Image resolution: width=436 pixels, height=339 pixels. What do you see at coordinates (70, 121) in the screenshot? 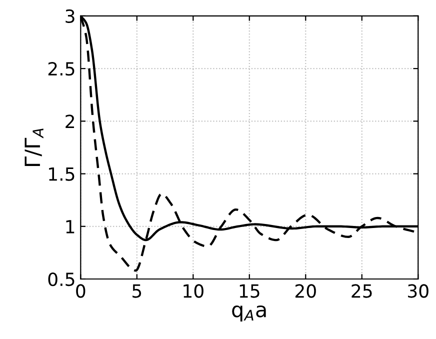
I see `y-tick-label: 2` at bounding box center [70, 121].